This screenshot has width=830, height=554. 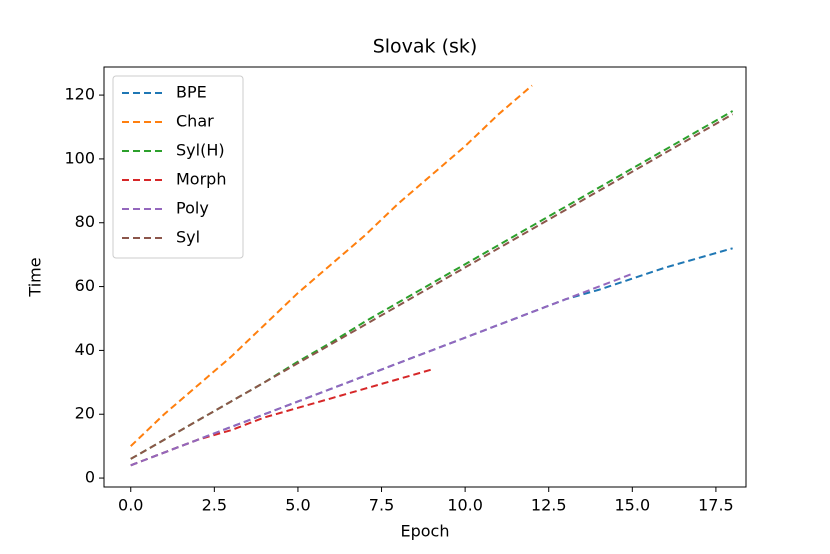 I want to click on legend-label: Morph, so click(x=201, y=179).